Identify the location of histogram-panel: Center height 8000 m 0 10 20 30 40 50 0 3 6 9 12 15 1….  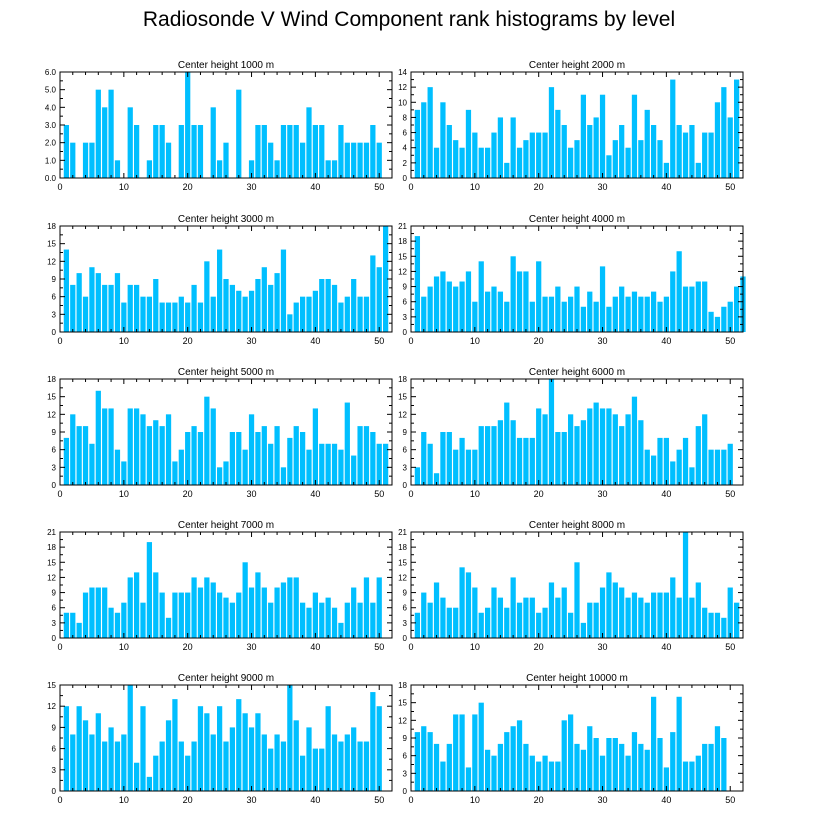
(571, 586).